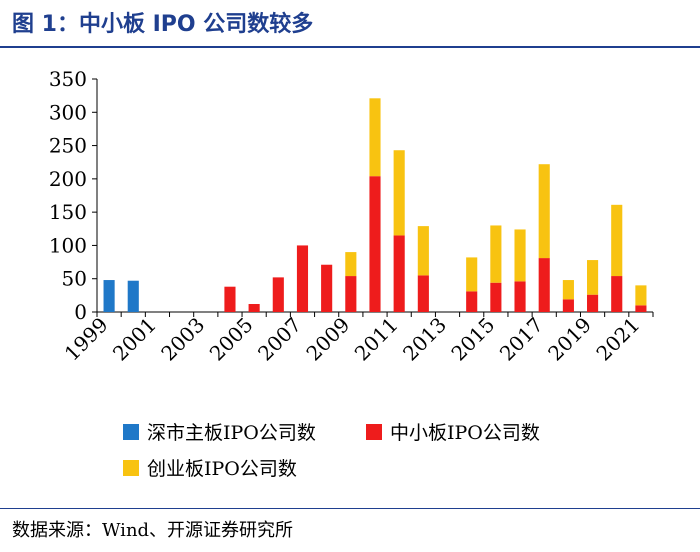 Image resolution: width=700 pixels, height=552 pixels. What do you see at coordinates (68, 245) in the screenshot?
I see `y-tick-label: 100` at bounding box center [68, 245].